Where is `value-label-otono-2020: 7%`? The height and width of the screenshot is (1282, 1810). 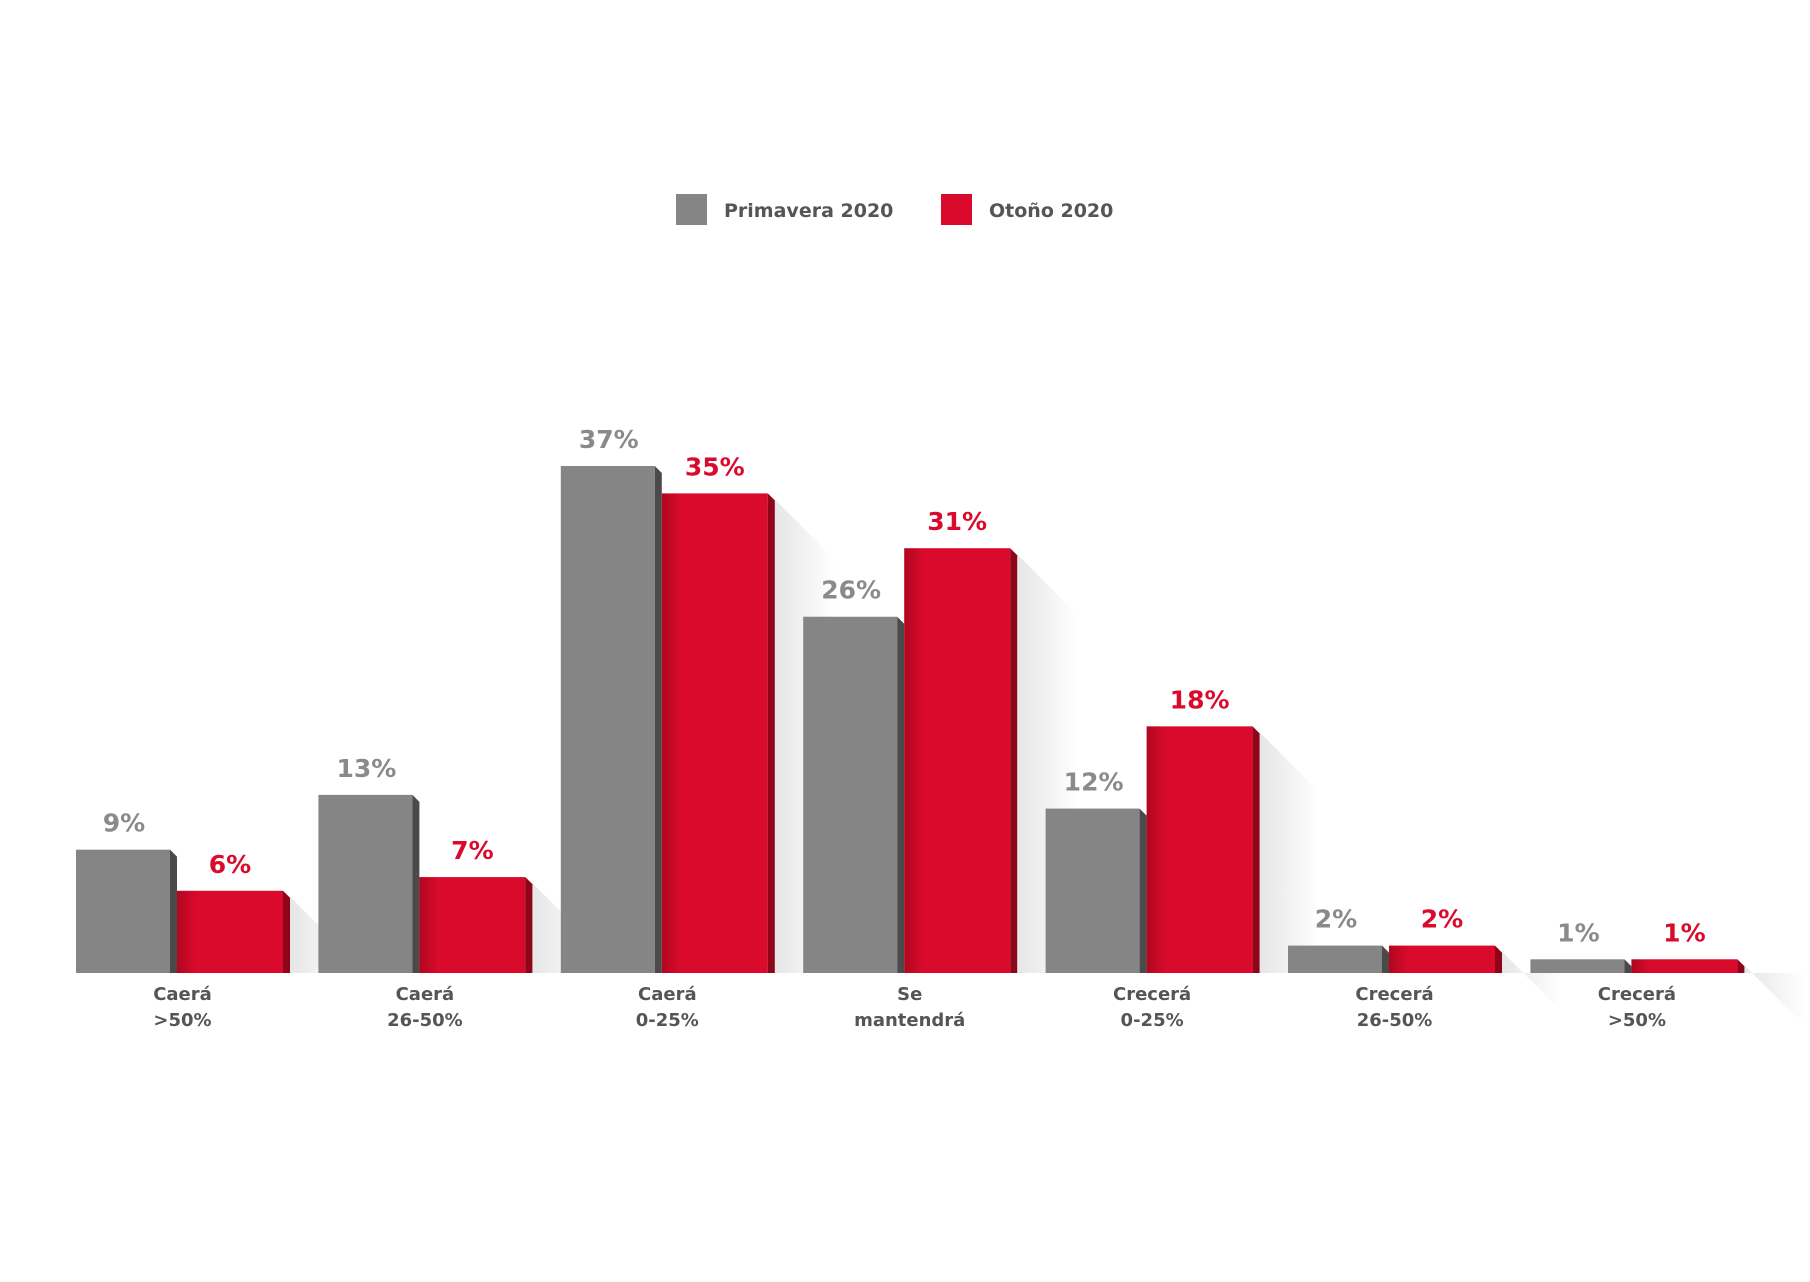
value-label-otono-2020: 7% is located at coordinates (472, 850).